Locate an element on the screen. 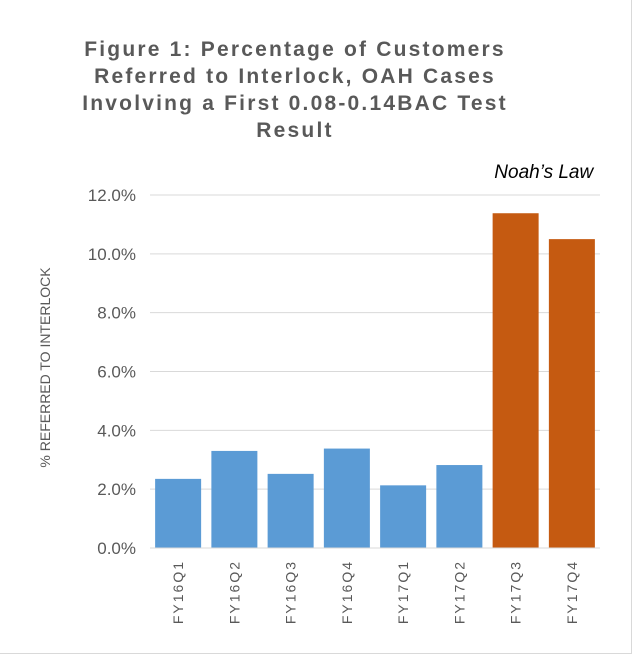 This screenshot has width=636, height=658. x-tick-label: FY16Q3 is located at coordinates (291, 592).